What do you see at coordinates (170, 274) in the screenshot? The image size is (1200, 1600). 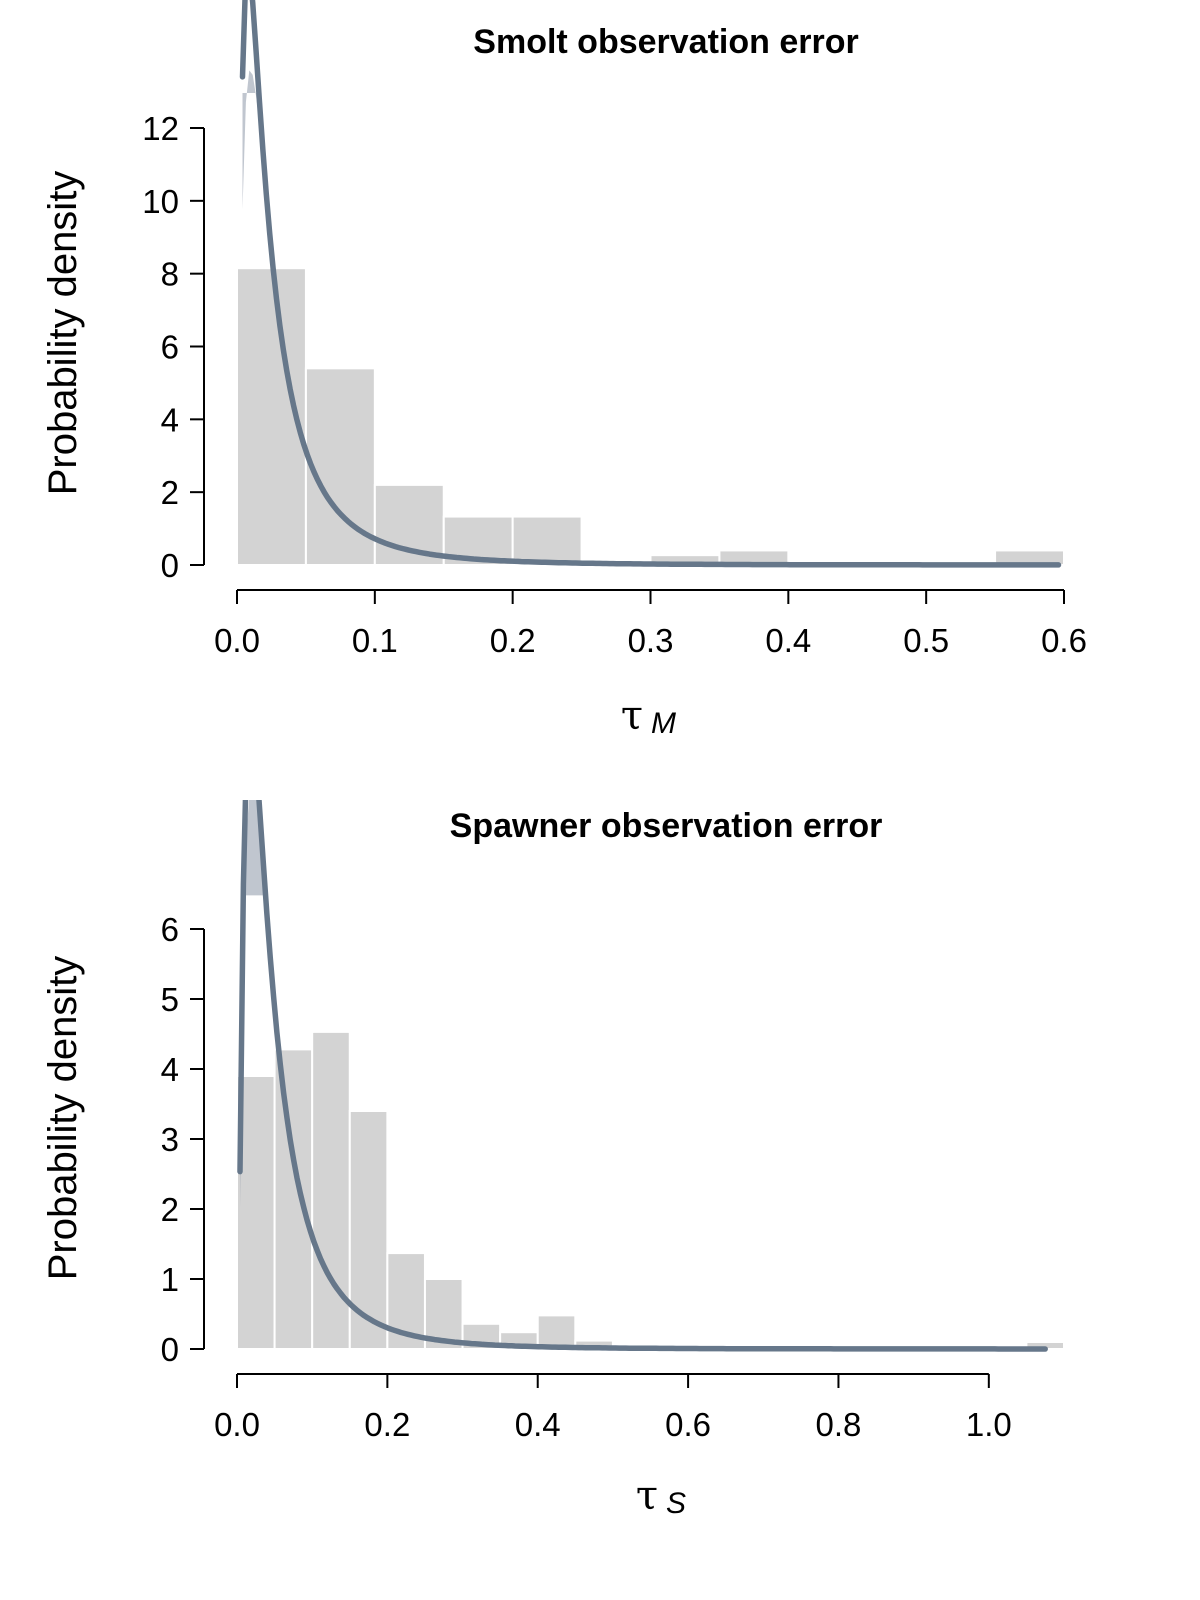 I see `y-tick-label: 8` at bounding box center [170, 274].